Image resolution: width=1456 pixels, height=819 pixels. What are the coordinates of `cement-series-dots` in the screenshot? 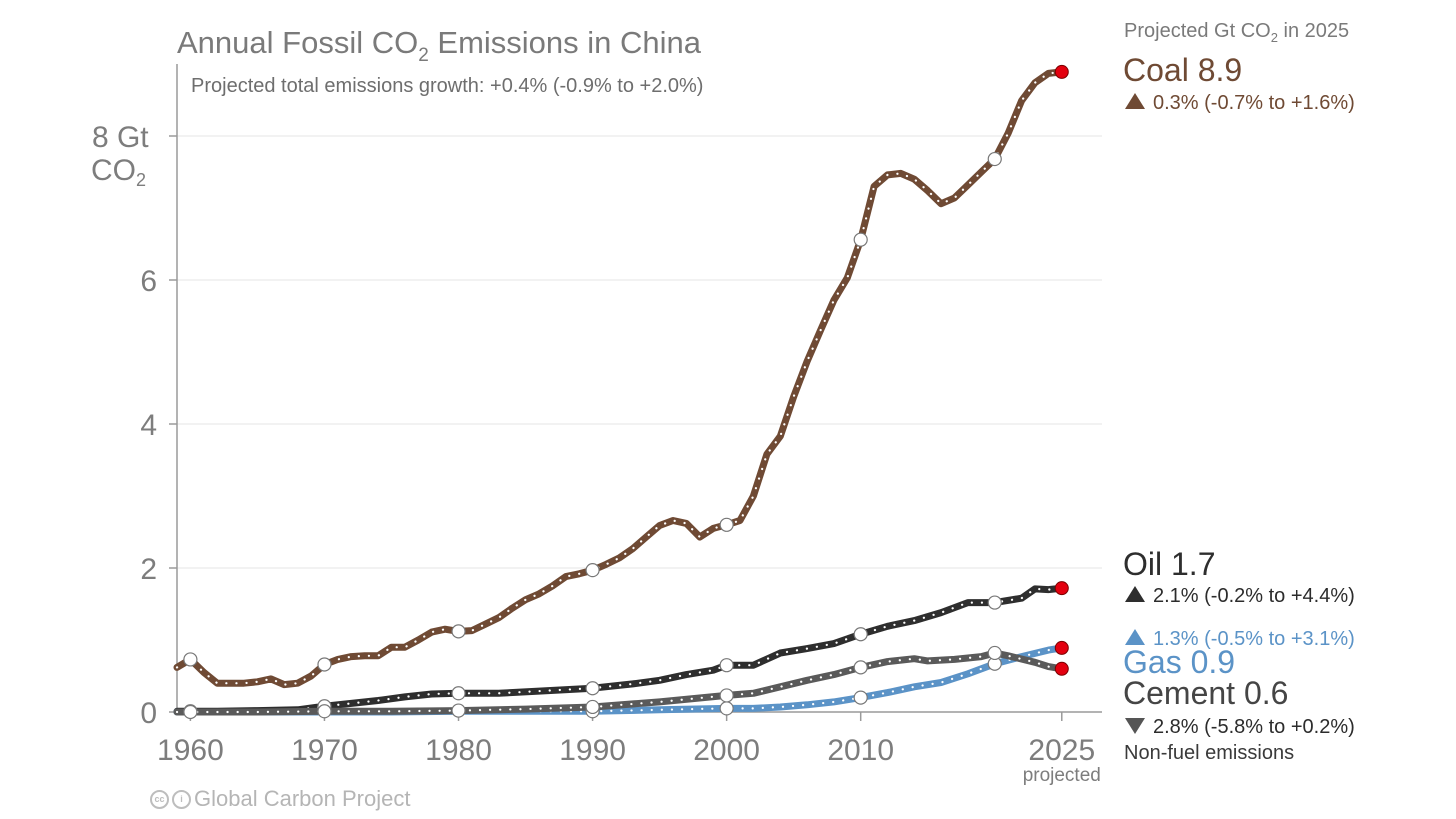 It's located at (619, 682).